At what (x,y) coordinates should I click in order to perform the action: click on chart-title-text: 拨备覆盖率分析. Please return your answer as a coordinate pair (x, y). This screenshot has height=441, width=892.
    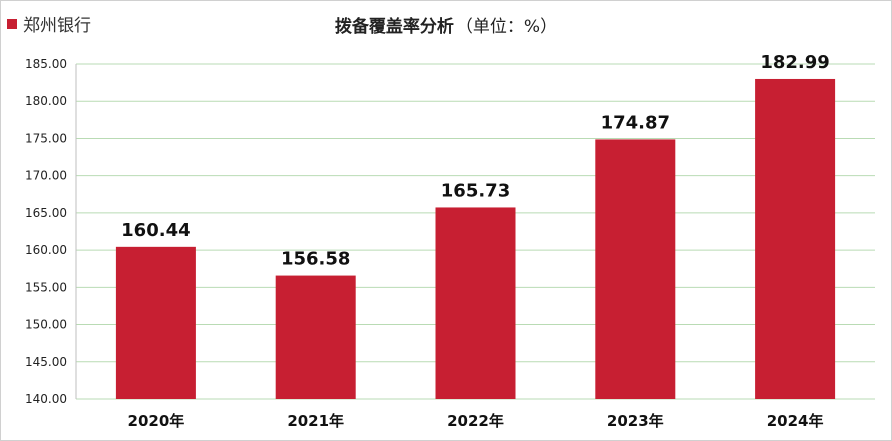
    Looking at the image, I should click on (394, 27).